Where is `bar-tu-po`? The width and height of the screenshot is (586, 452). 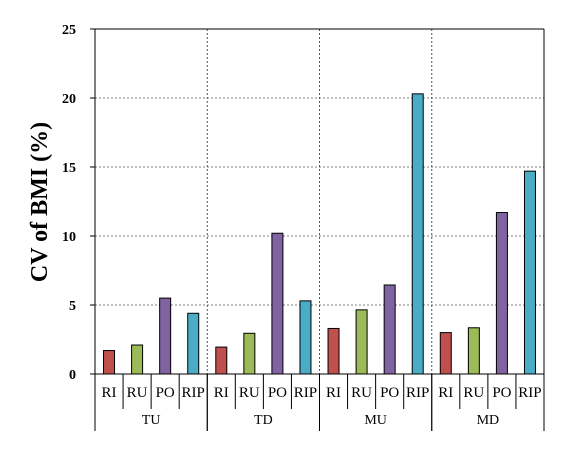 bar-tu-po is located at coordinates (165, 336).